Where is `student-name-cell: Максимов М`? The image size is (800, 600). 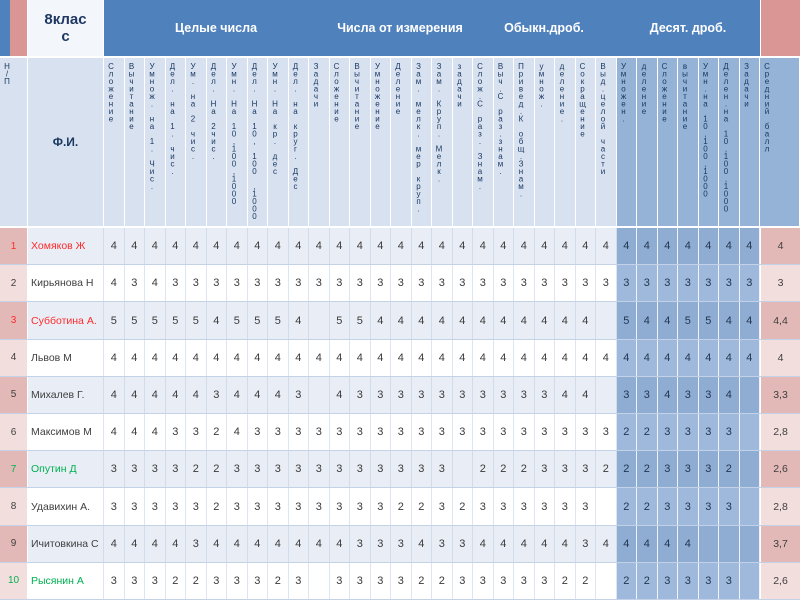
student-name-cell: Максимов М is located at coordinates (66, 432).